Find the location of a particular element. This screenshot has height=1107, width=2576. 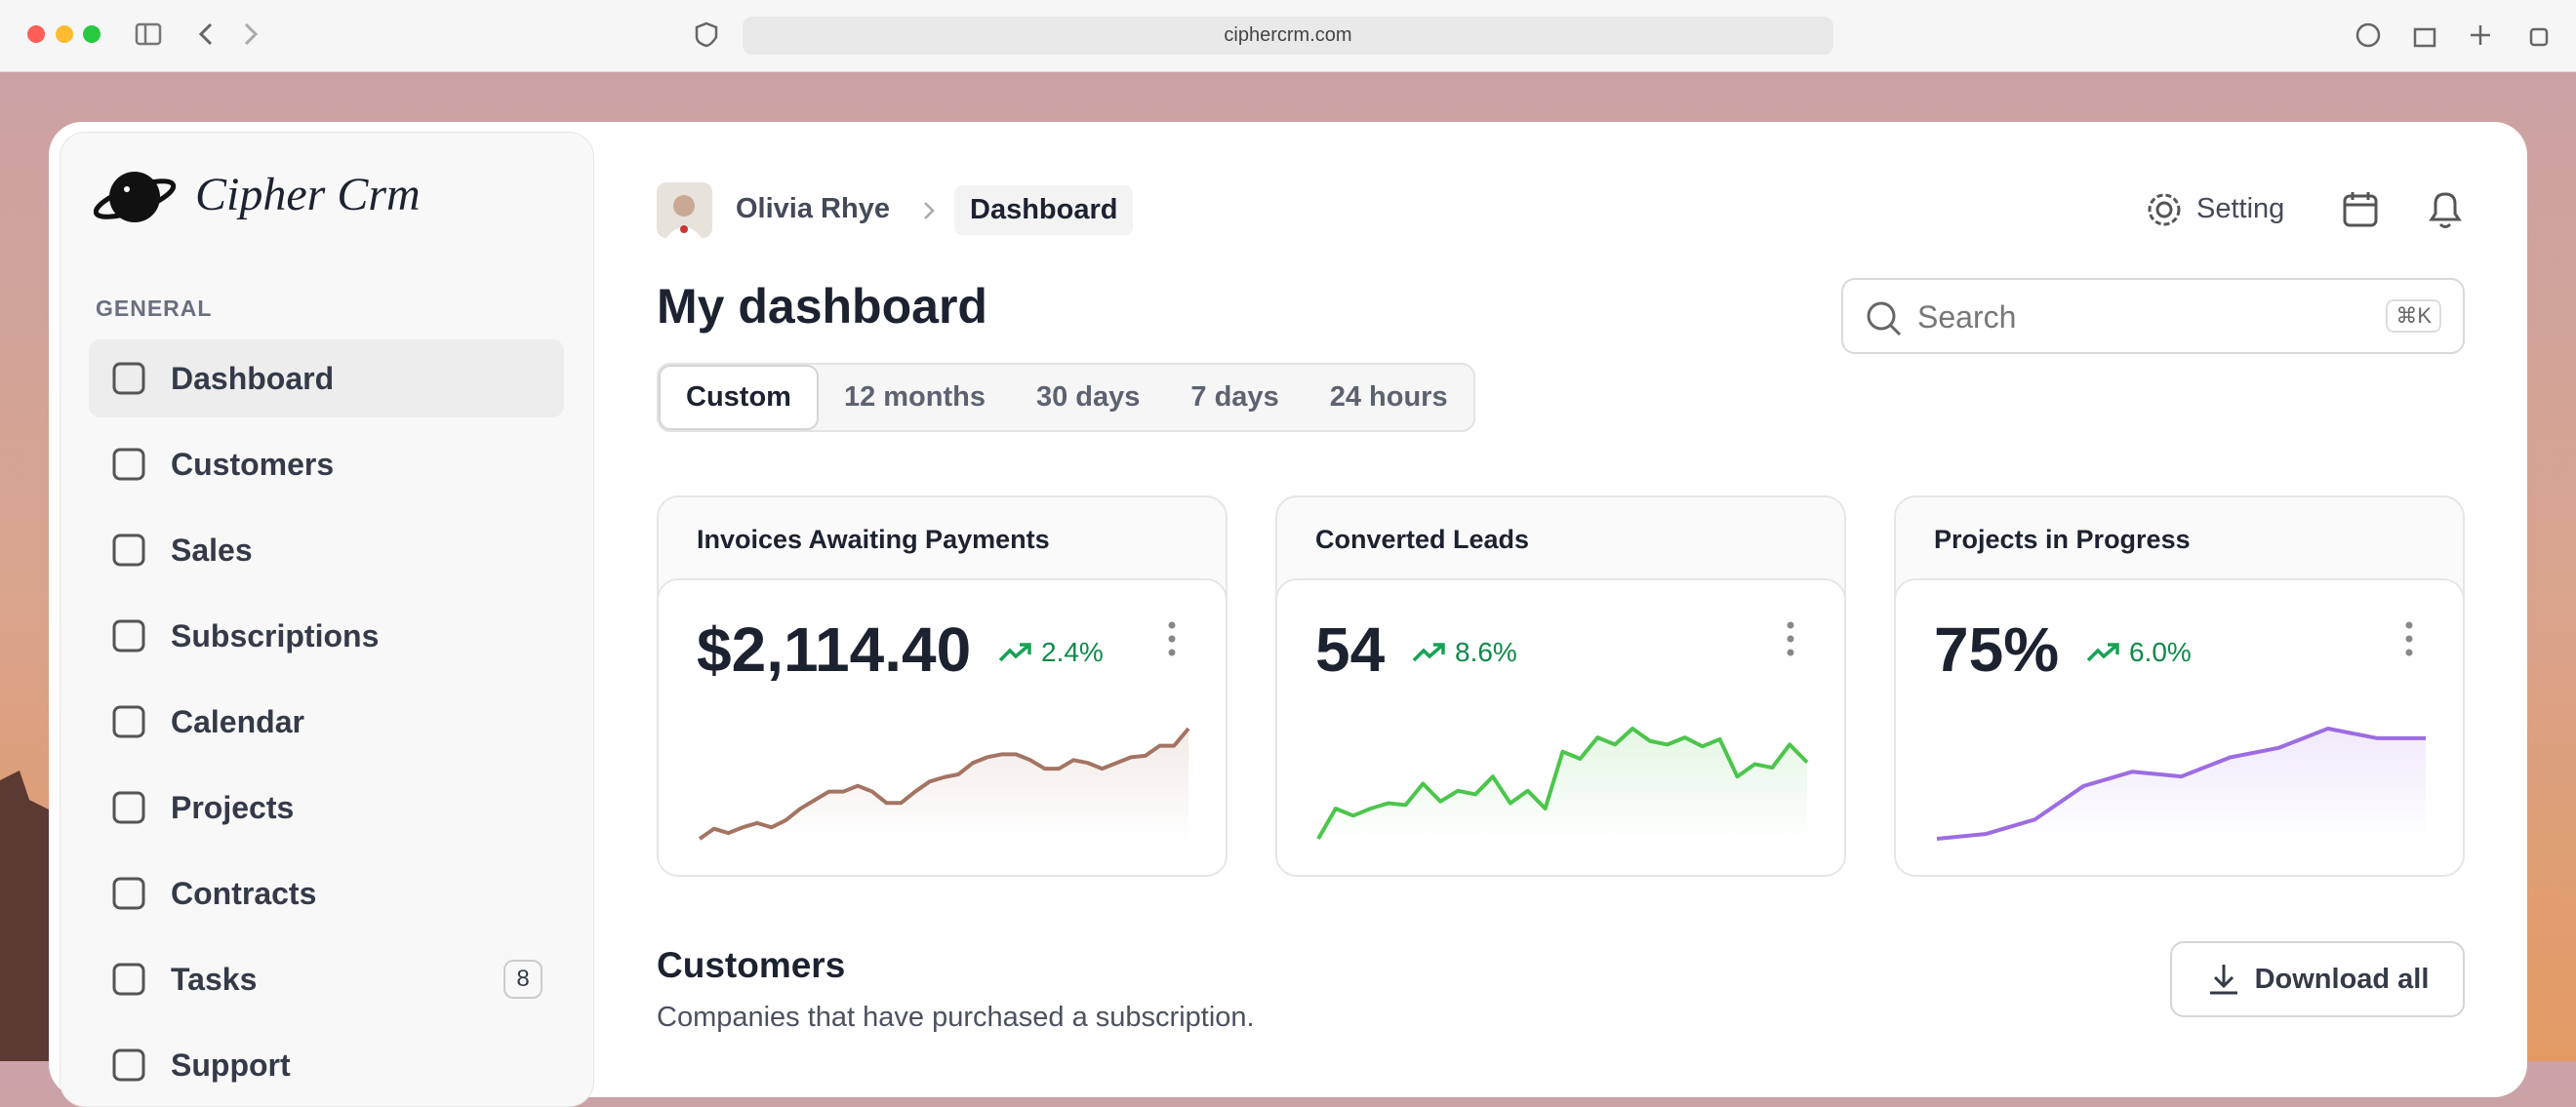

change-label: 2.4% is located at coordinates (1072, 652).